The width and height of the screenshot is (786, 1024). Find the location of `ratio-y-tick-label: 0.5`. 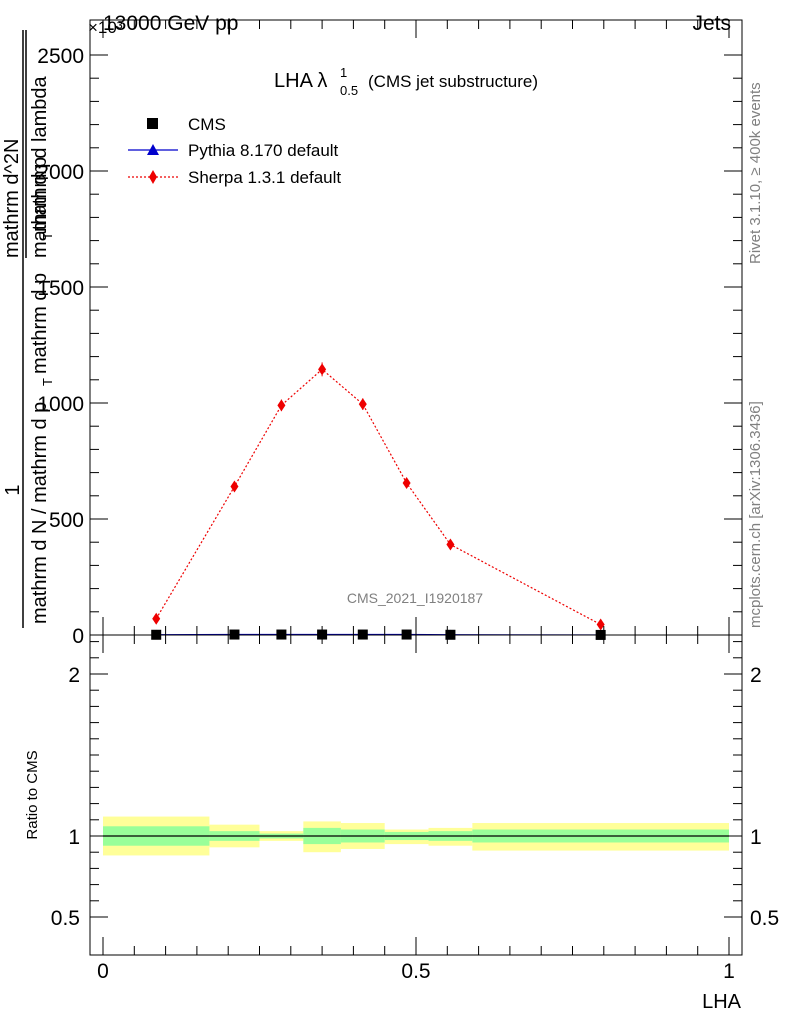

ratio-y-tick-label: 0.5 is located at coordinates (65, 918).